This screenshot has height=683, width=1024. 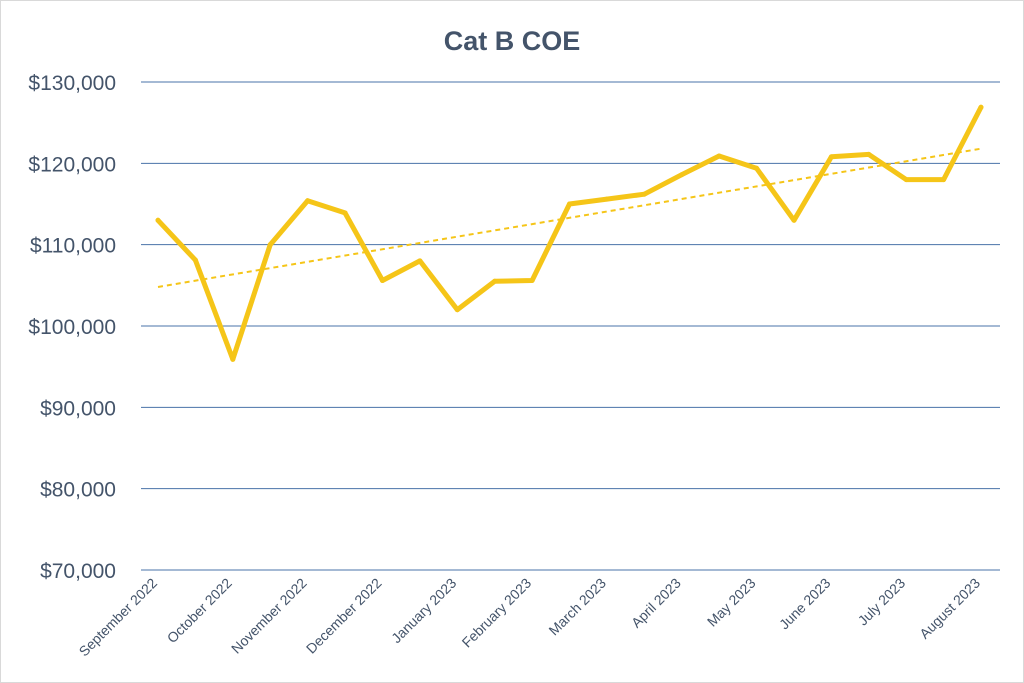 I want to click on x-tick-label: February 2023, so click(x=497, y=613).